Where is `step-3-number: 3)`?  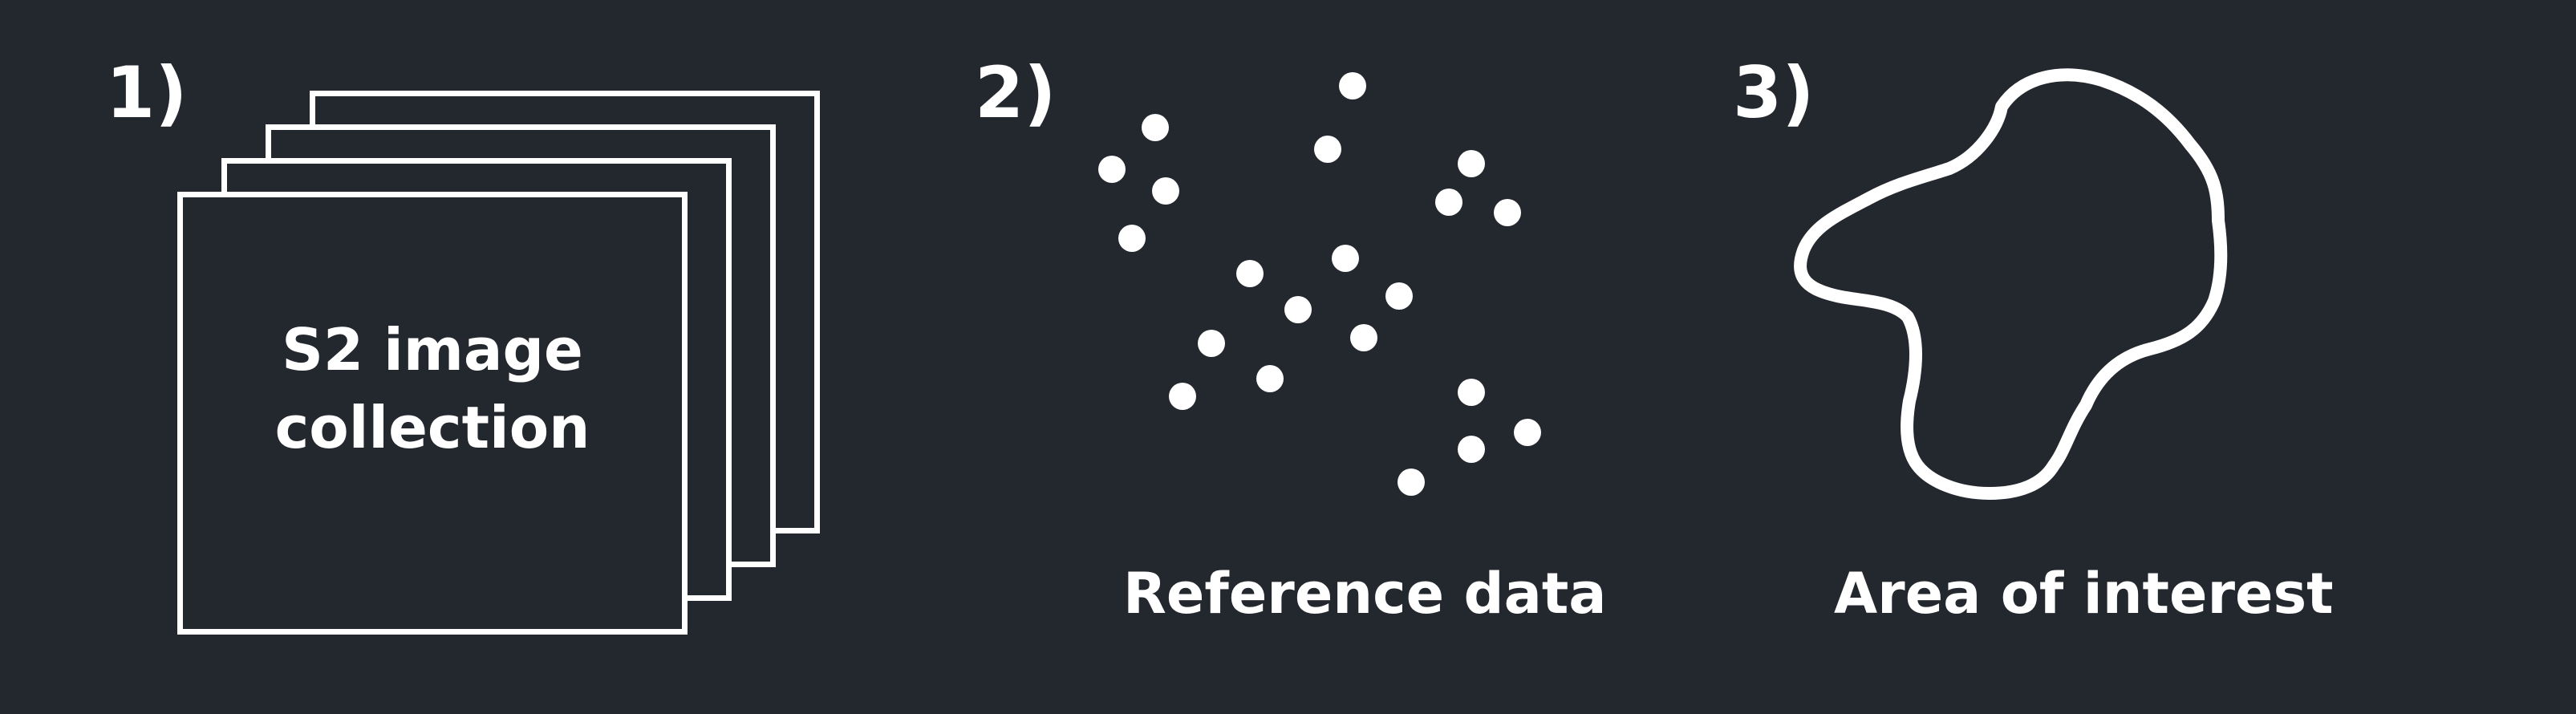 step-3-number: 3) is located at coordinates (1774, 92).